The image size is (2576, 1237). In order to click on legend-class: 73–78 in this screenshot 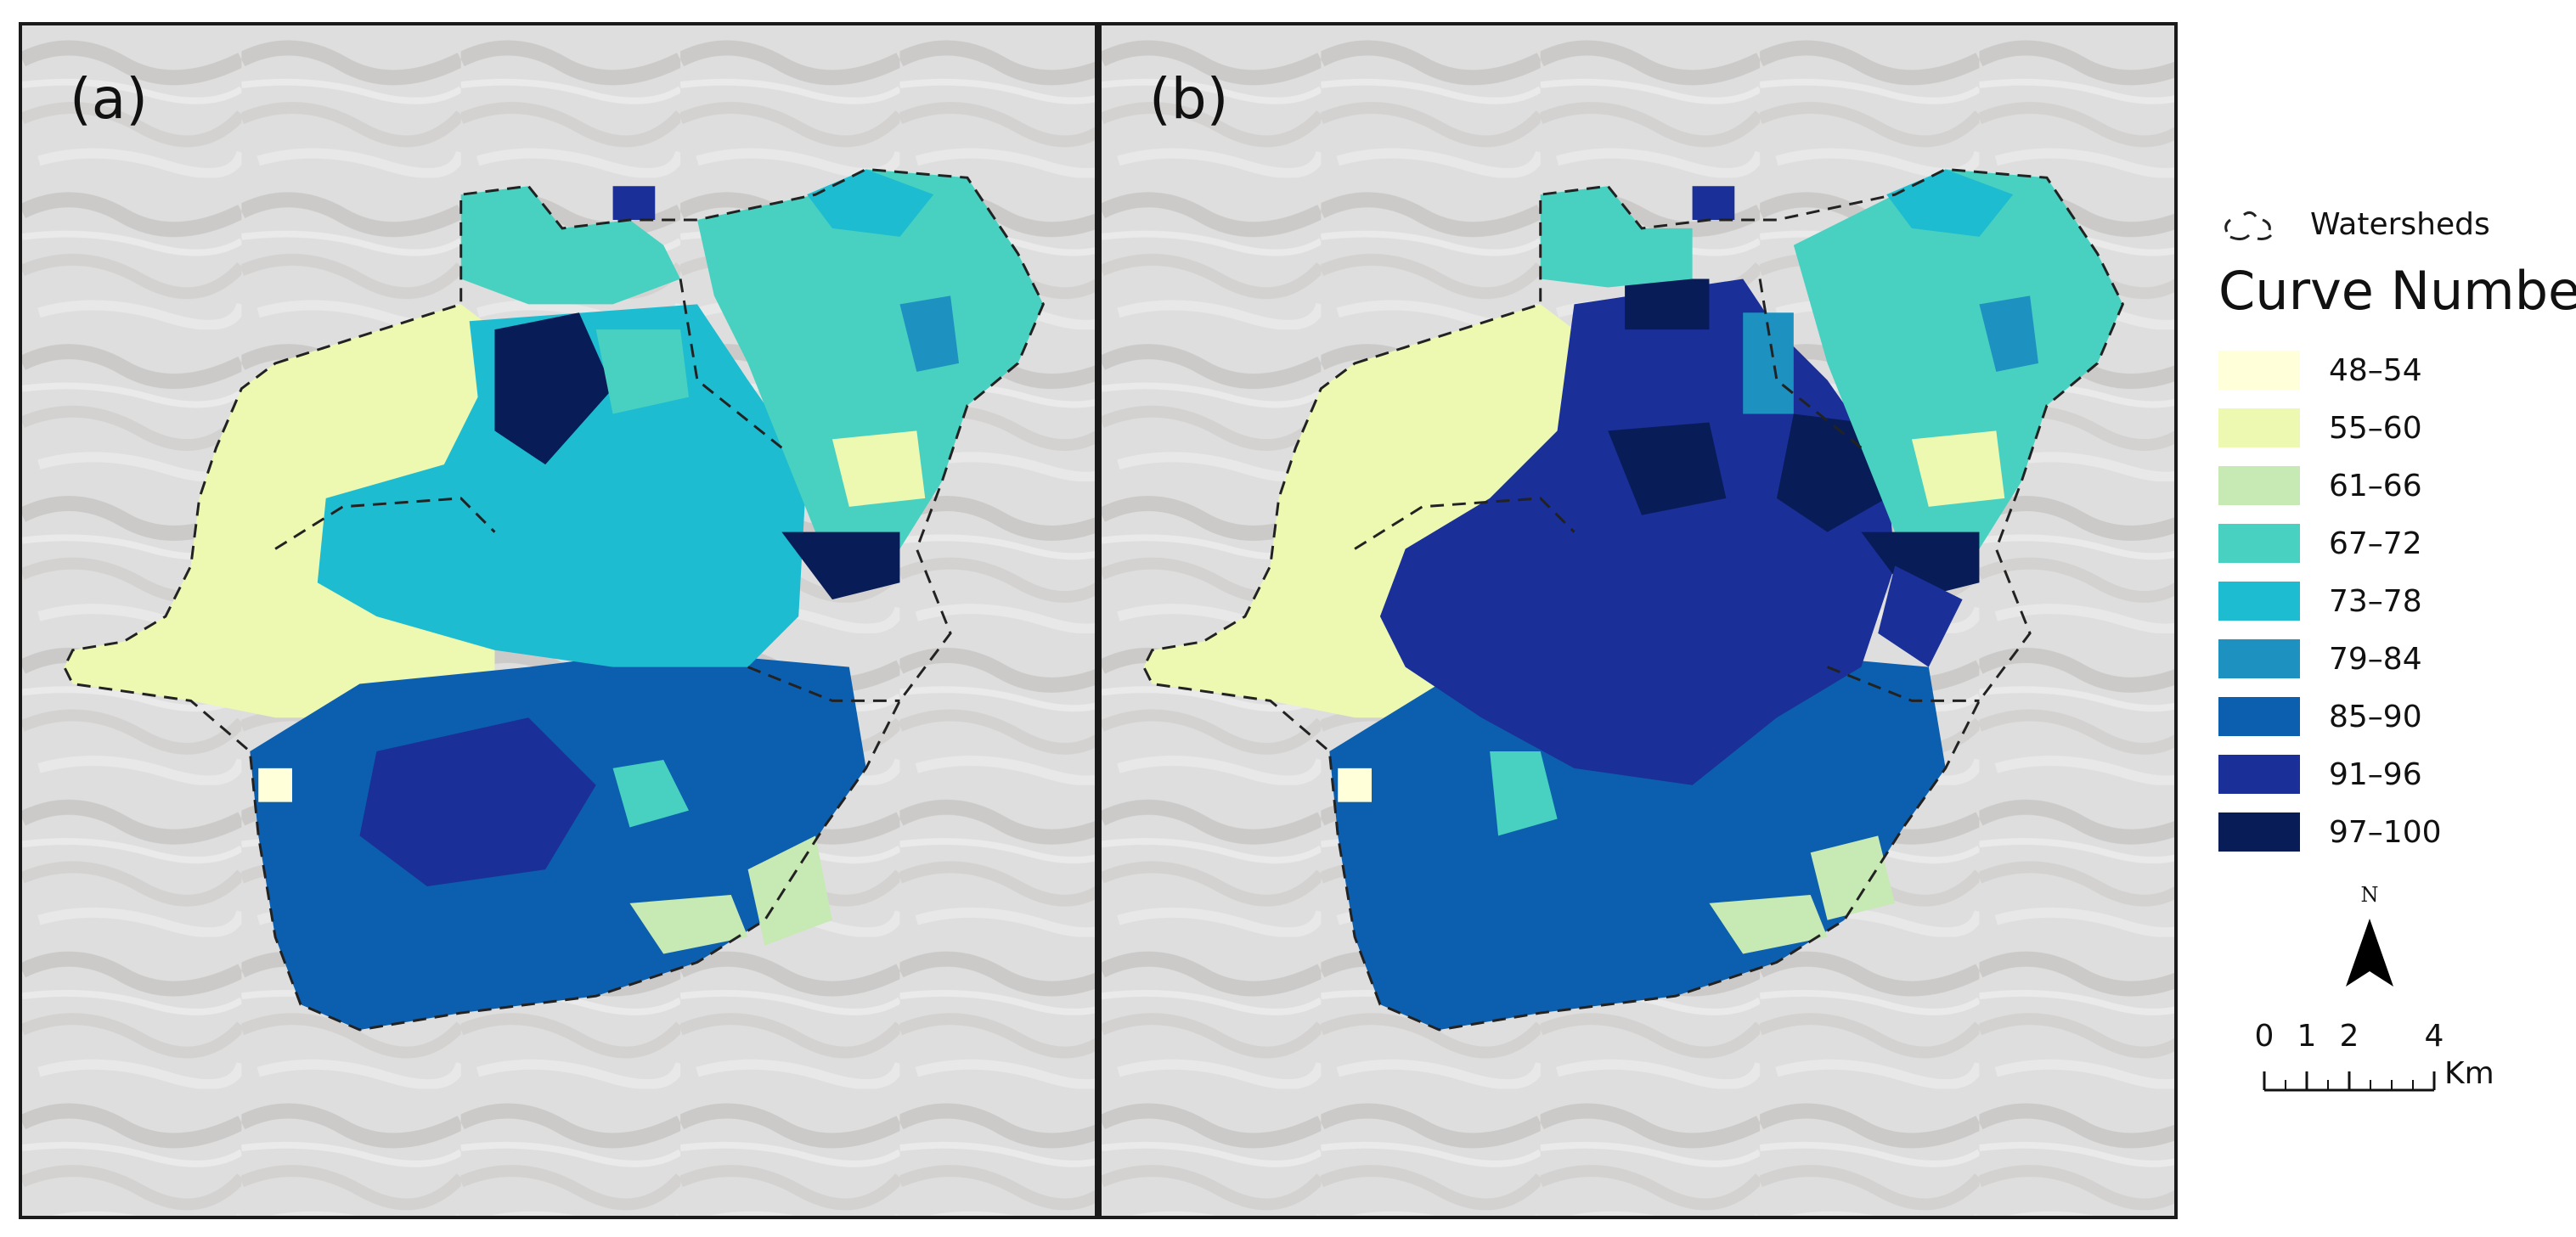, I will do `click(2330, 601)`.